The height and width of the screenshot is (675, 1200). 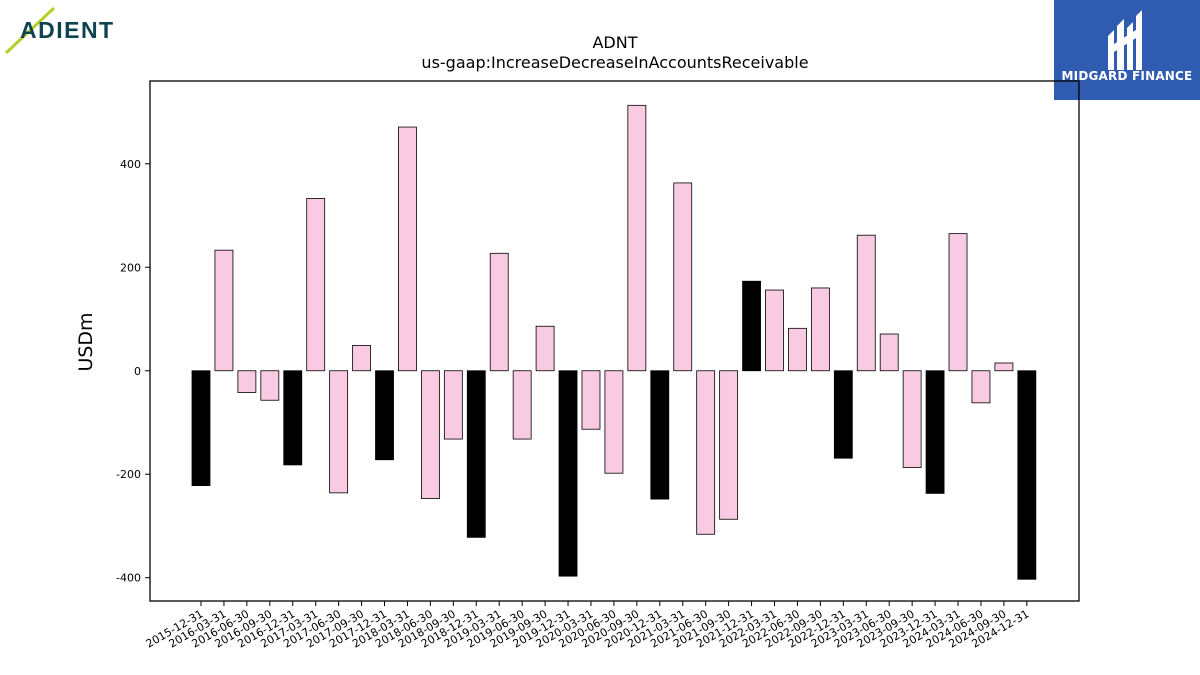 I want to click on midgard-finance-logo: MIDGARD FINANCE, so click(x=1127, y=50).